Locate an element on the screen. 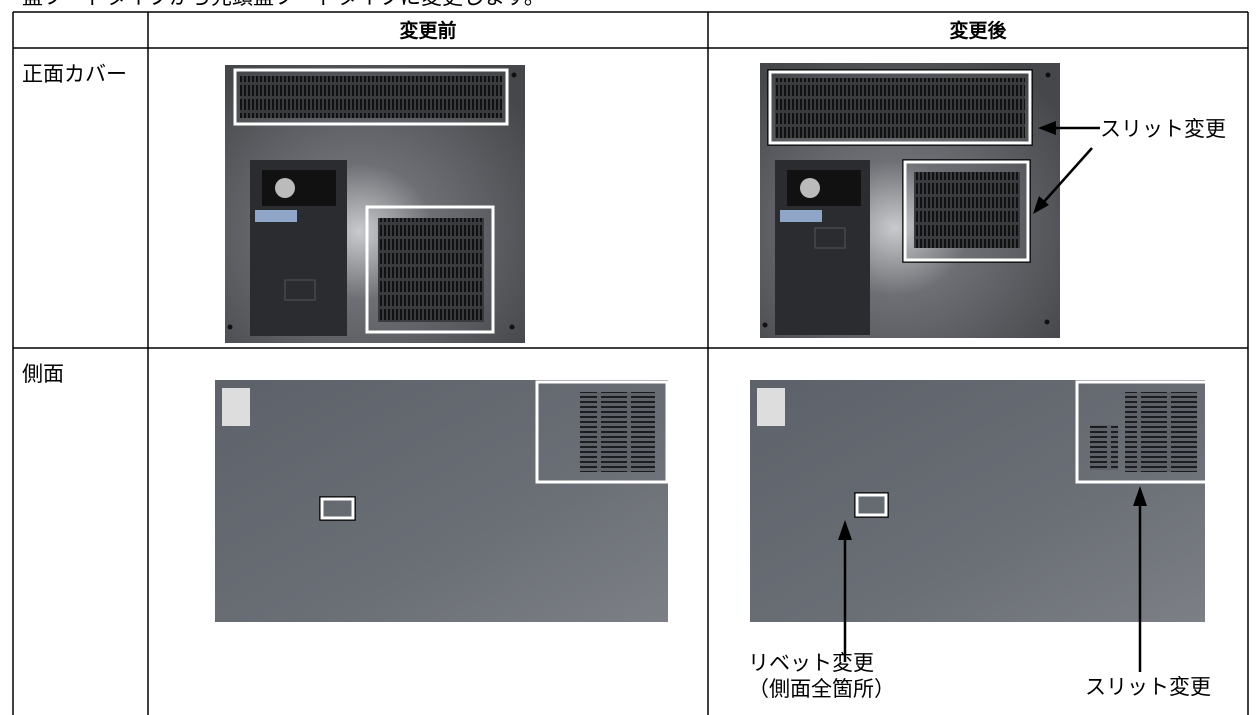 The height and width of the screenshot is (715, 1256). photo-side-before is located at coordinates (442, 501).